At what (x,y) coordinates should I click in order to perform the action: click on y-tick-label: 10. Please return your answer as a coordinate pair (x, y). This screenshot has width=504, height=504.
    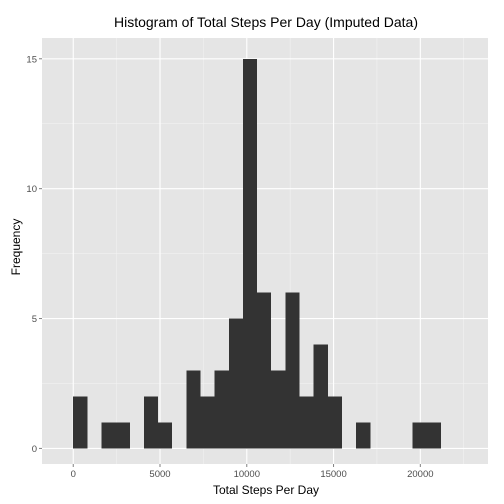
    Looking at the image, I should click on (31, 189).